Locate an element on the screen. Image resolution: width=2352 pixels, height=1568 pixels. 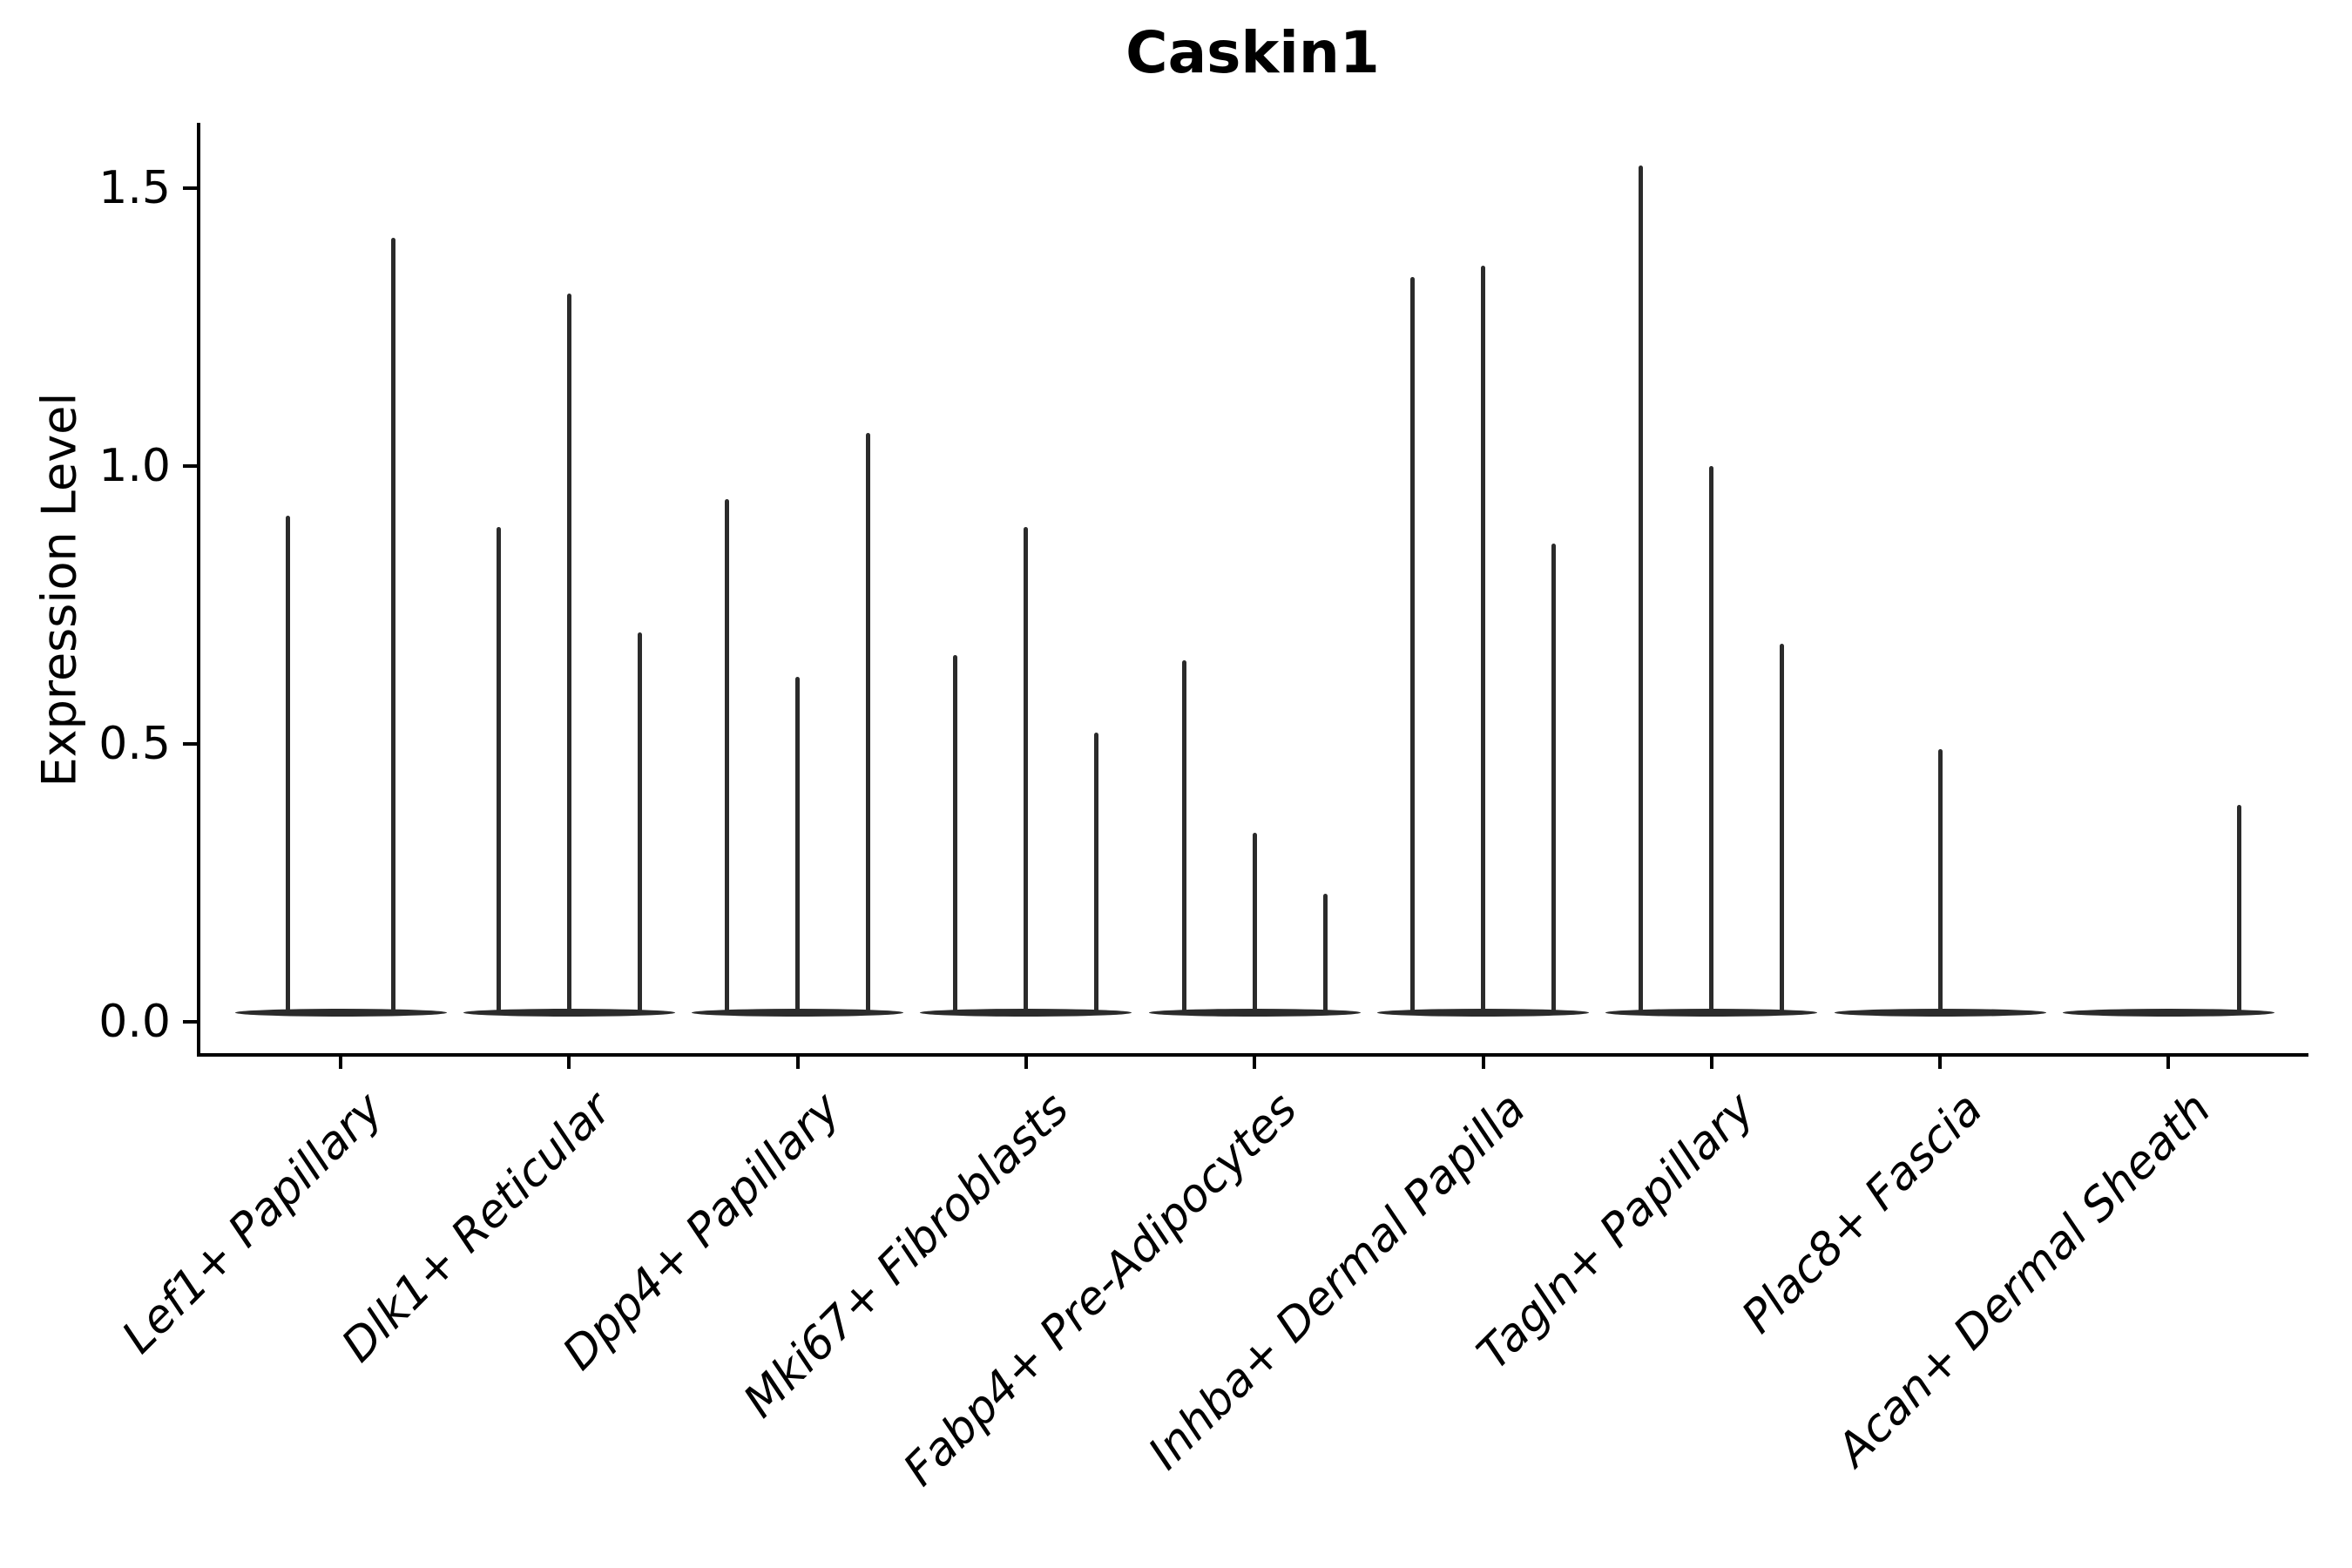
y-tick-label: 0.0 is located at coordinates (134, 1022).